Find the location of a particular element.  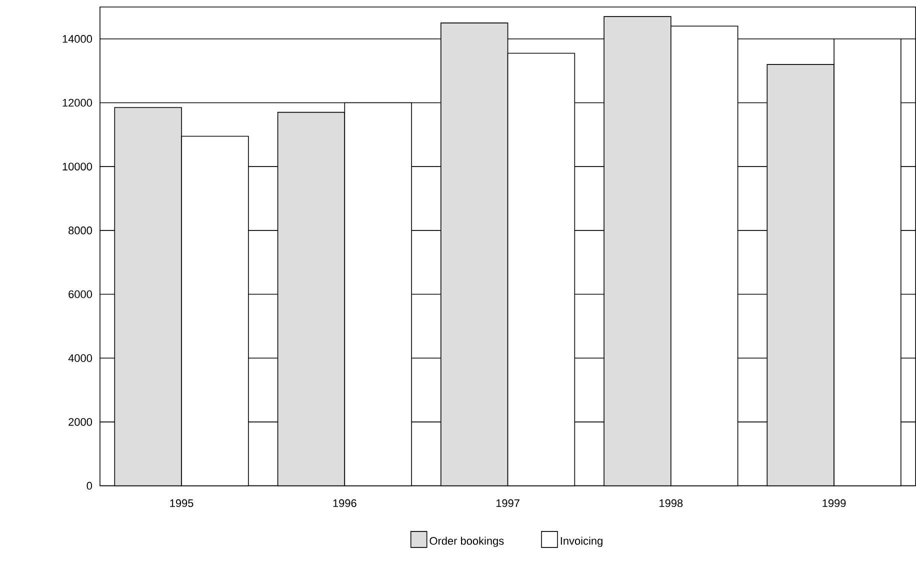

y-tick-label: 12000 is located at coordinates (77, 103).